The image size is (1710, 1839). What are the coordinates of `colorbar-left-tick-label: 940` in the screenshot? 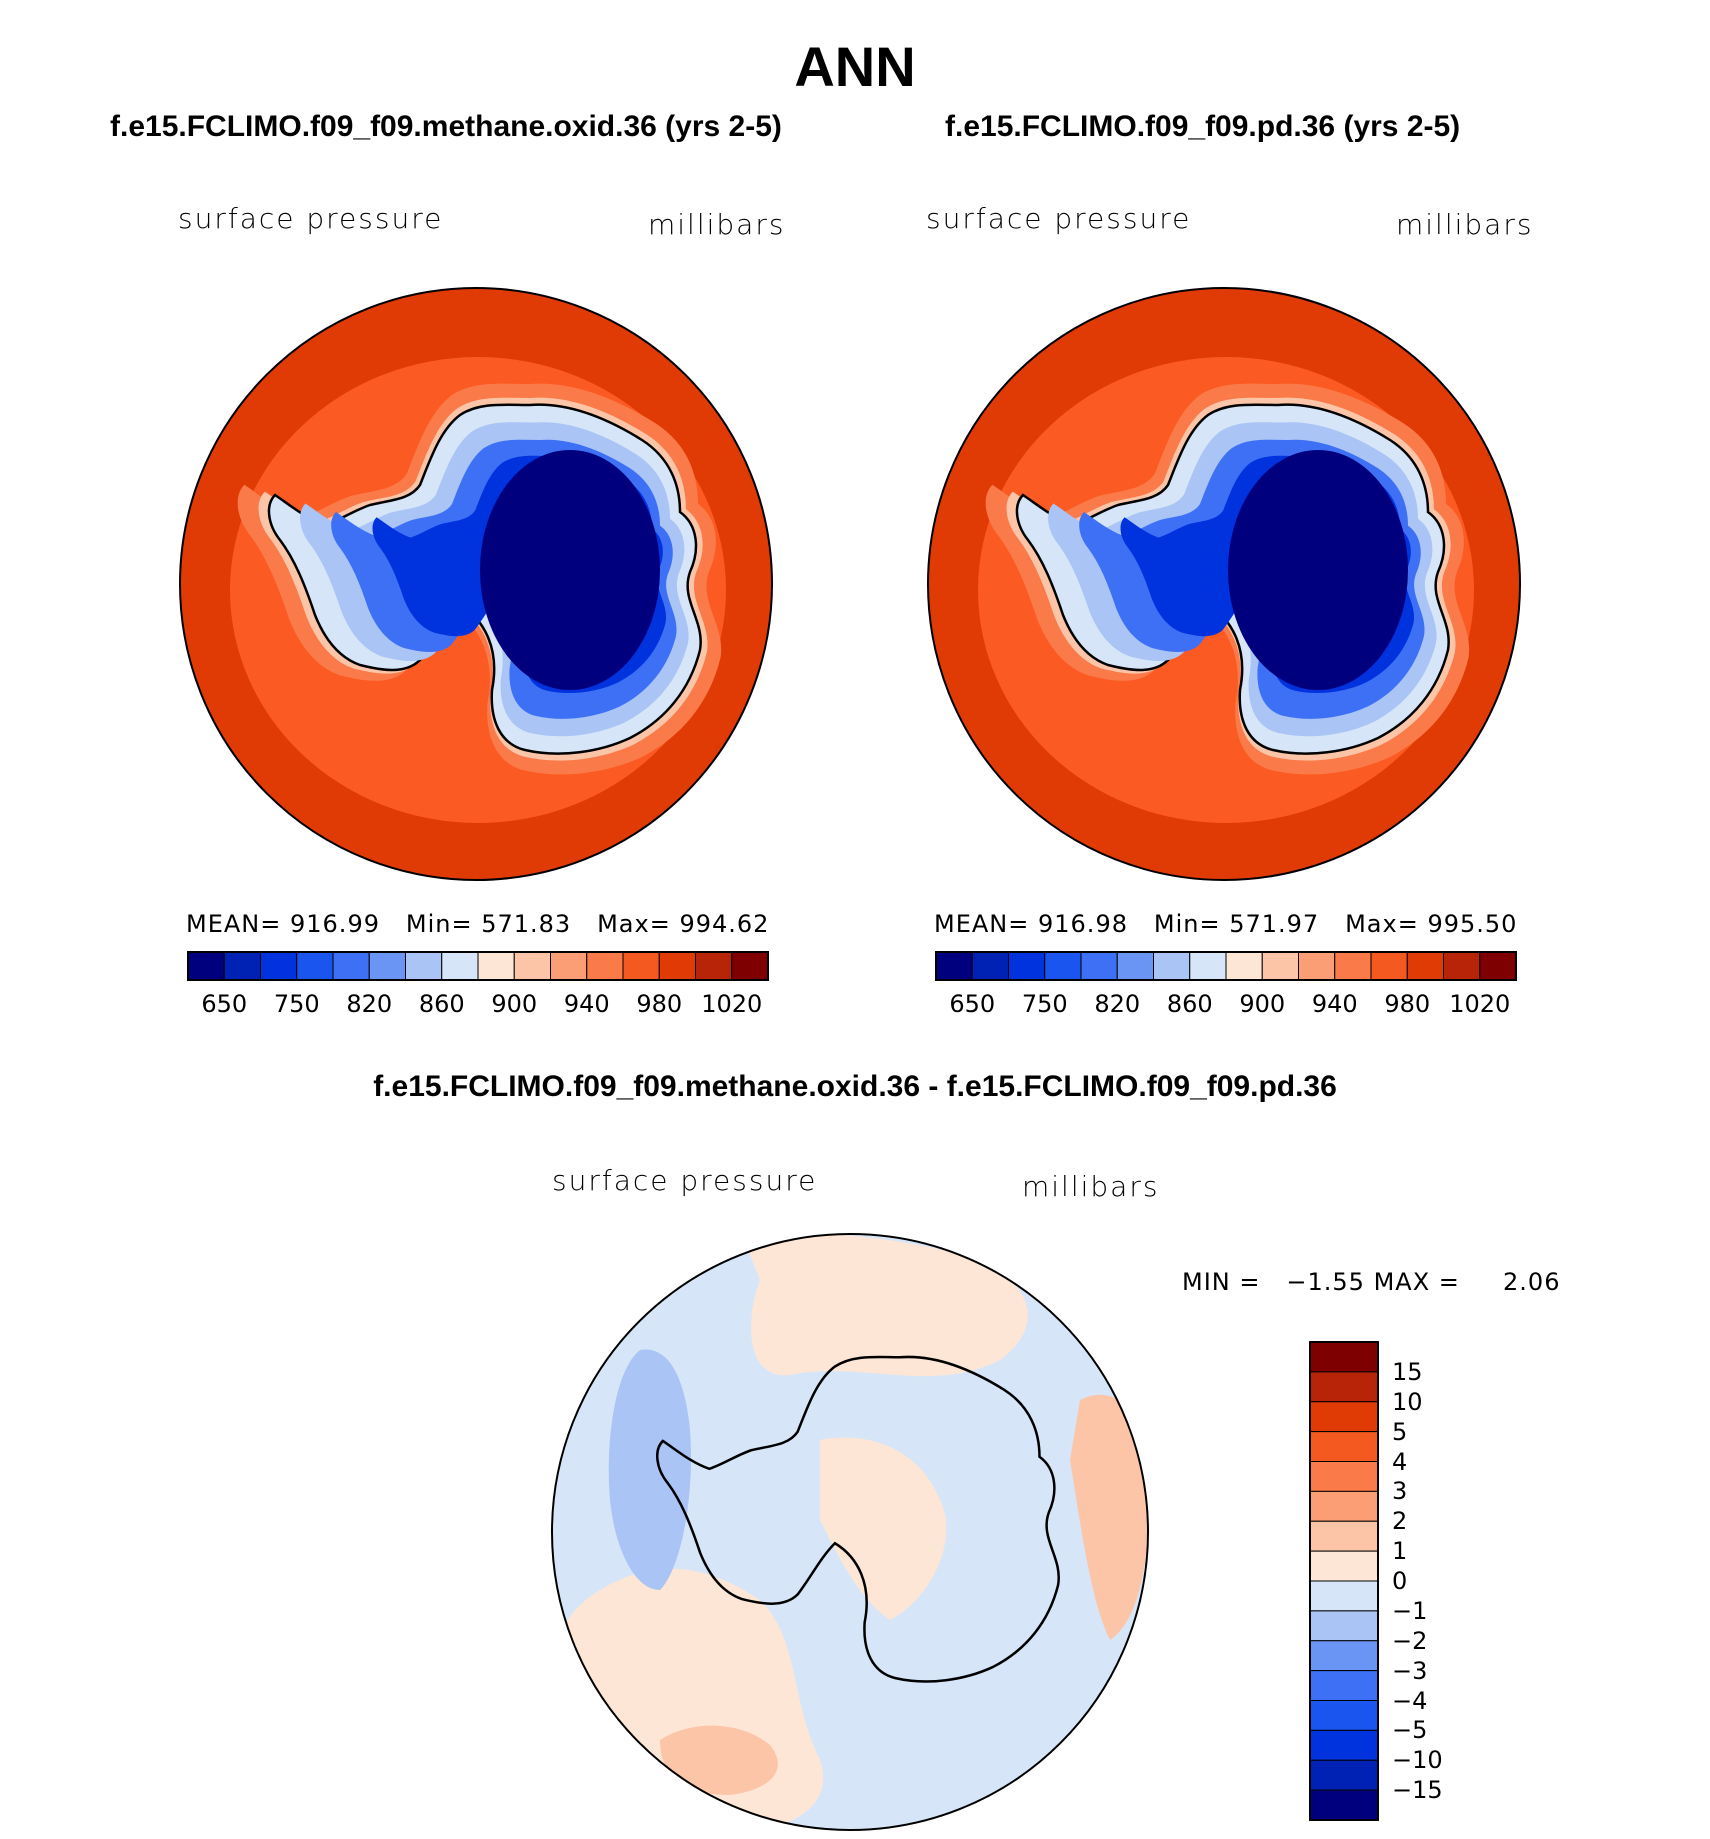 It's located at (586, 1004).